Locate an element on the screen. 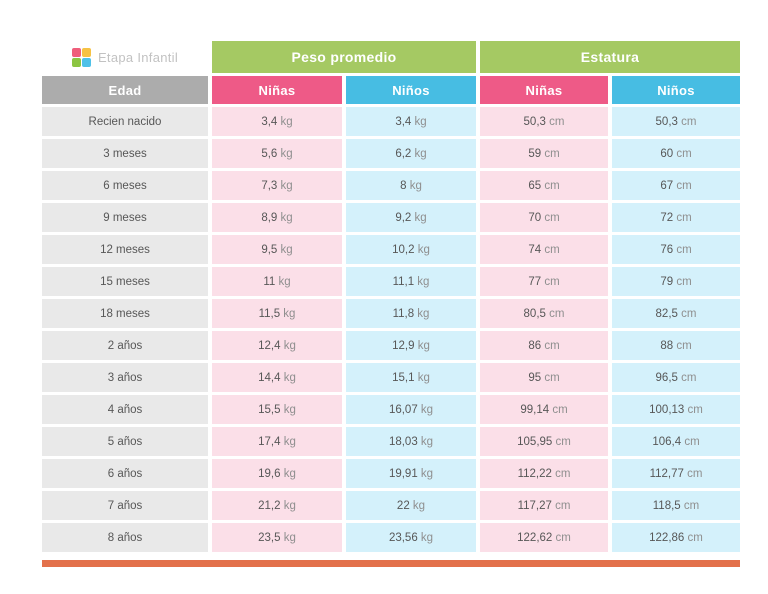 This screenshot has height=594, width=768. height-boys-cell: 122,86 cm is located at coordinates (676, 537).